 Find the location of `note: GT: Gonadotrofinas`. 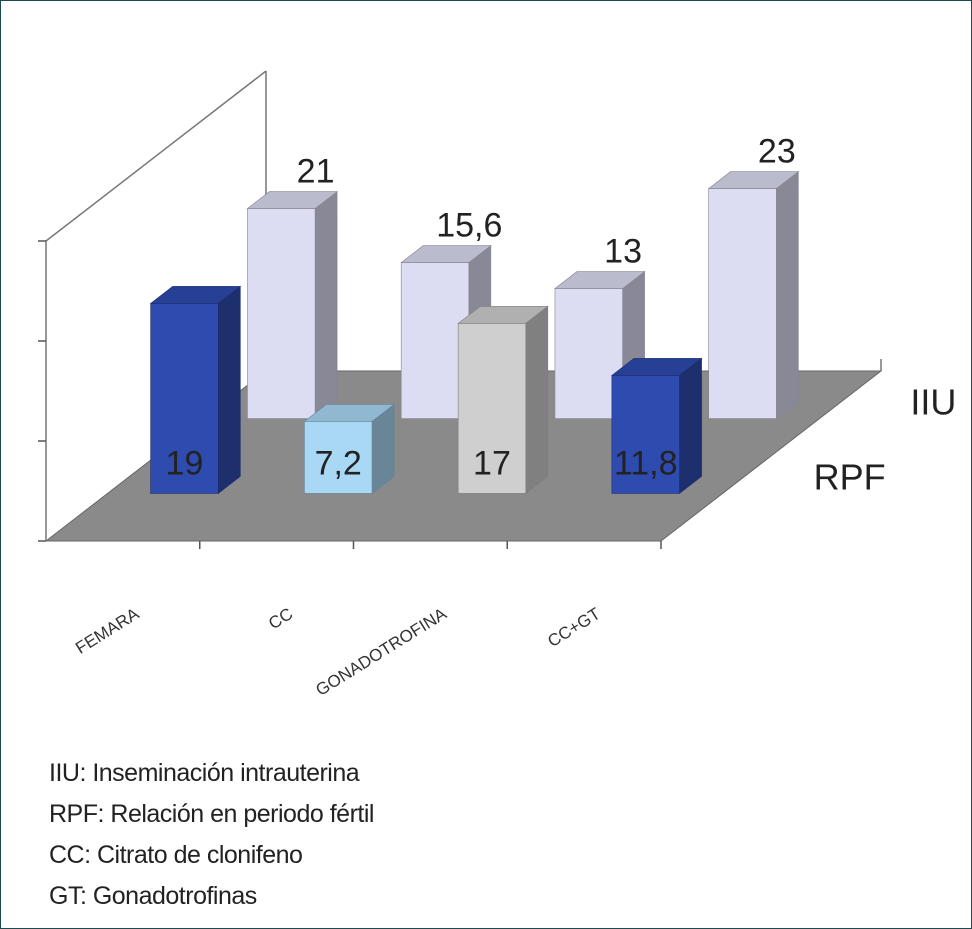

note: GT: Gonadotrofinas is located at coordinates (153, 896).